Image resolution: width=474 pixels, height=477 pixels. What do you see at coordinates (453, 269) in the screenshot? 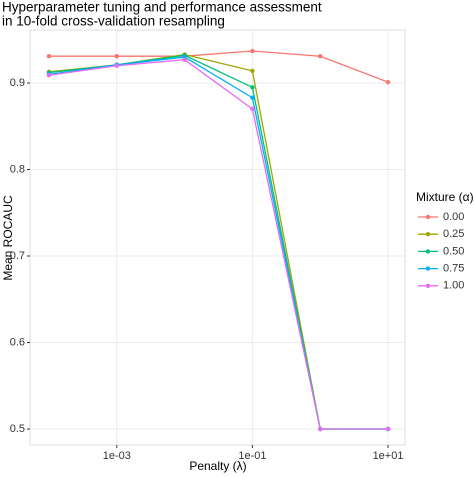
I see `legend-label: 0.75` at bounding box center [453, 269].